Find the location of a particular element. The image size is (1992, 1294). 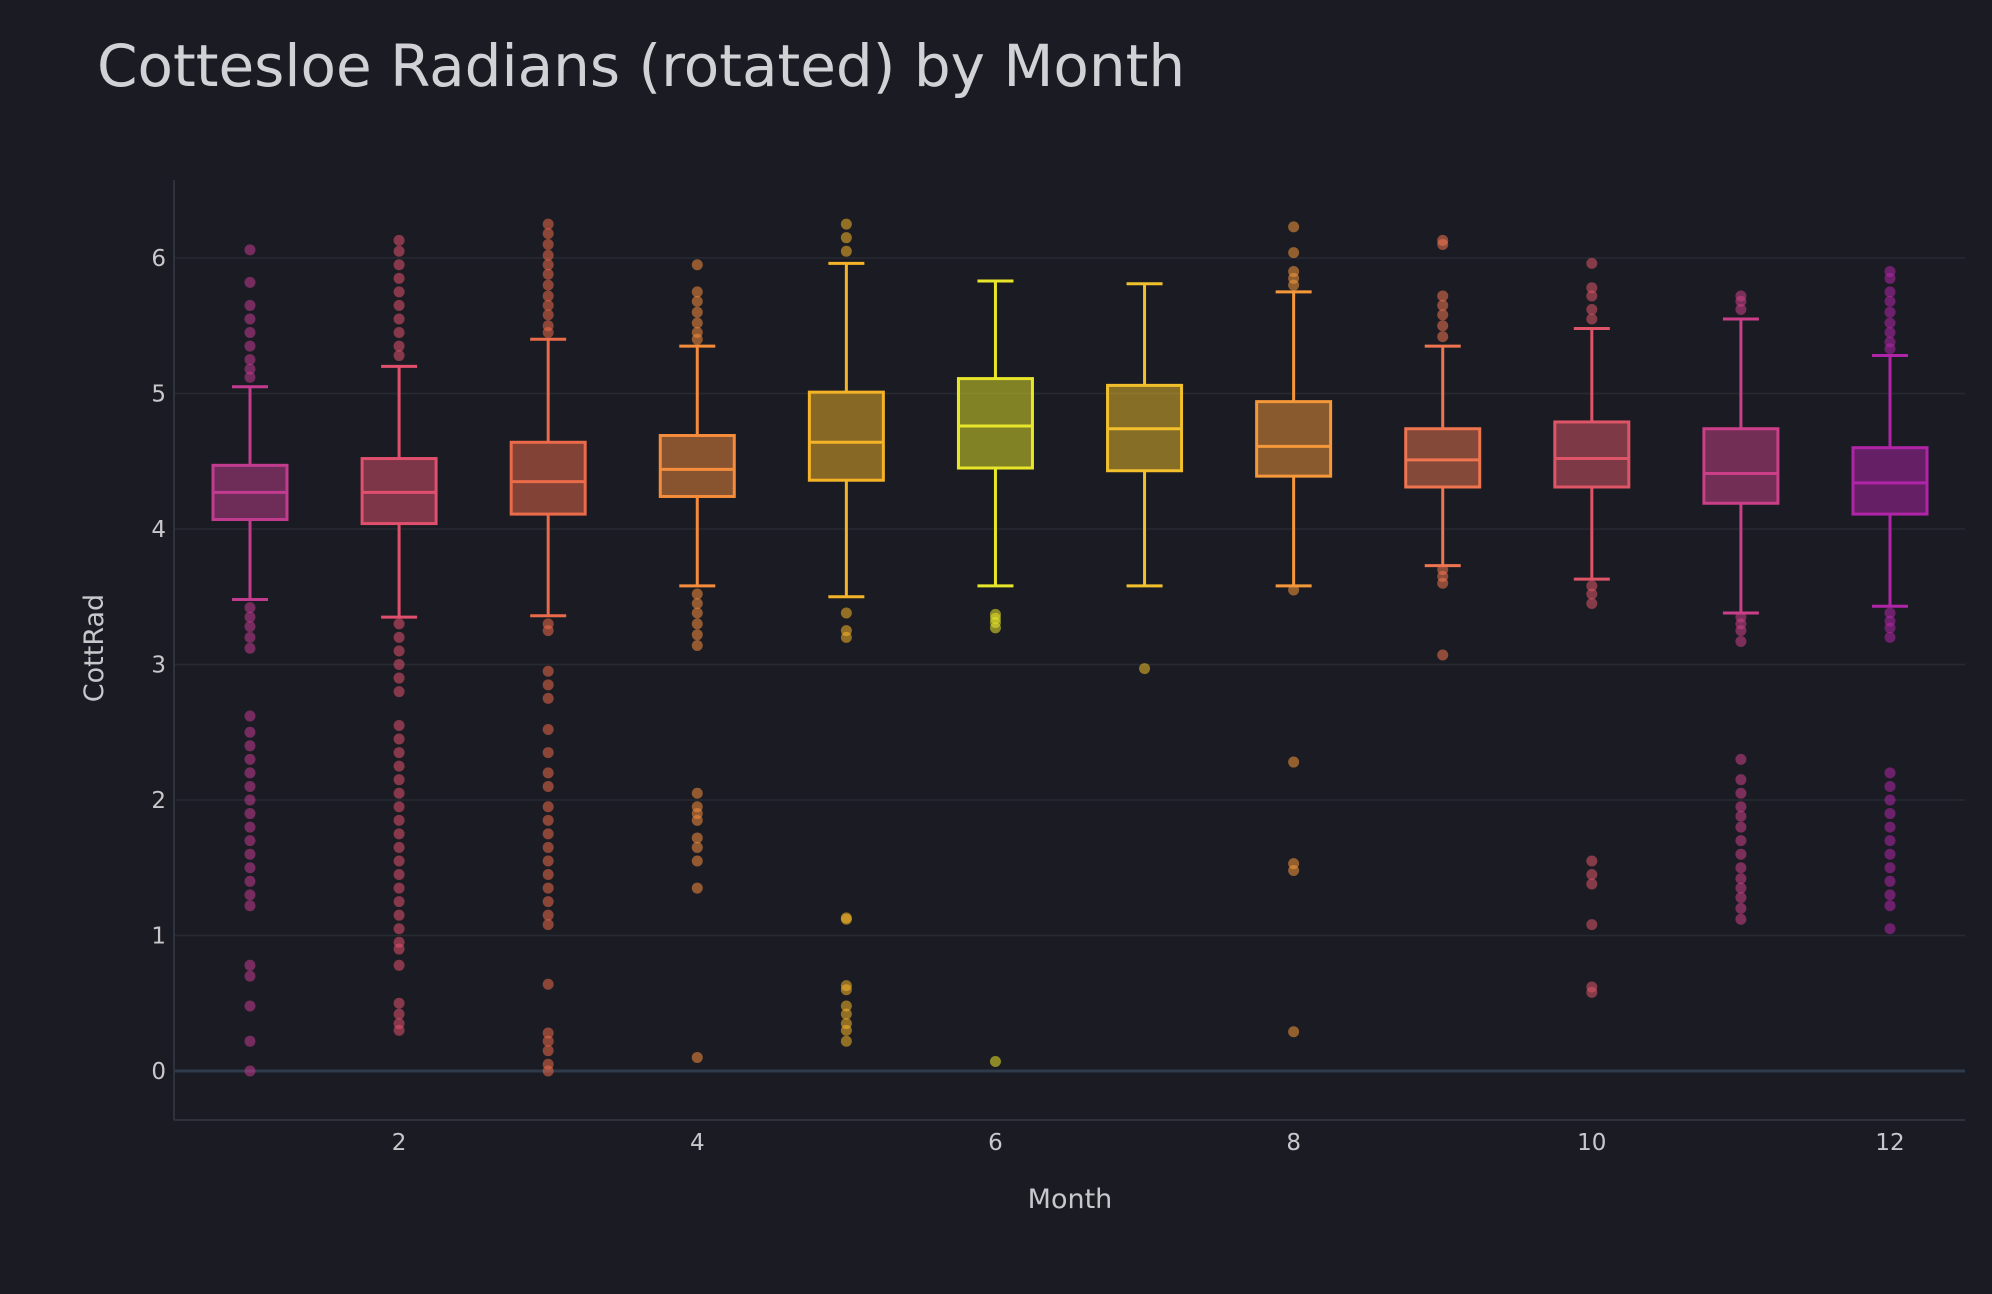

x-tick-label: 8 is located at coordinates (1293, 1143).